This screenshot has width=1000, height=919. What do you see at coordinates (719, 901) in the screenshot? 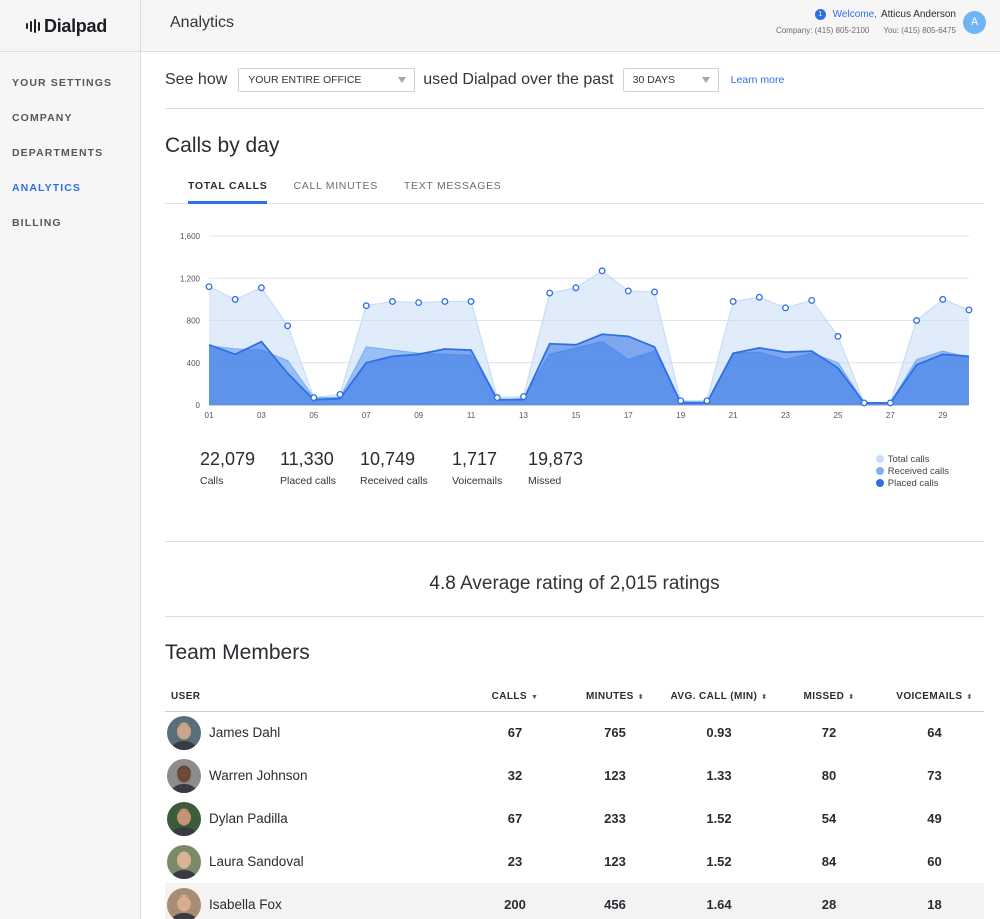
I see `cell-avg: 1.64` at bounding box center [719, 901].